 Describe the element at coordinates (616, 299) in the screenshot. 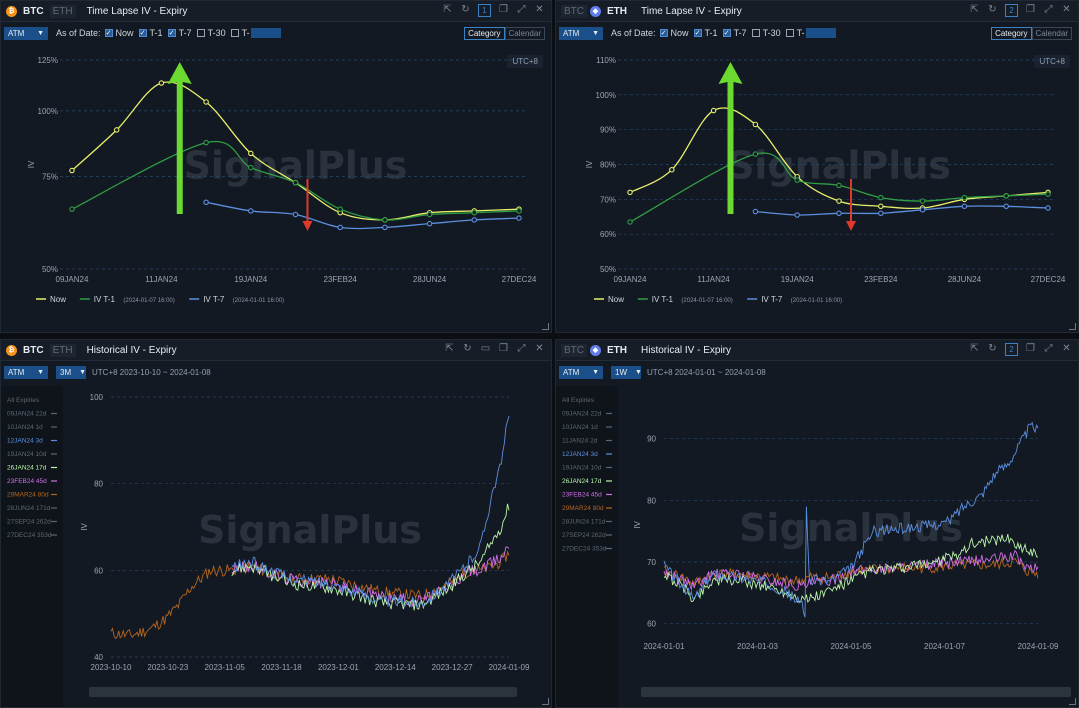

I see `legend-label: Now` at that location.